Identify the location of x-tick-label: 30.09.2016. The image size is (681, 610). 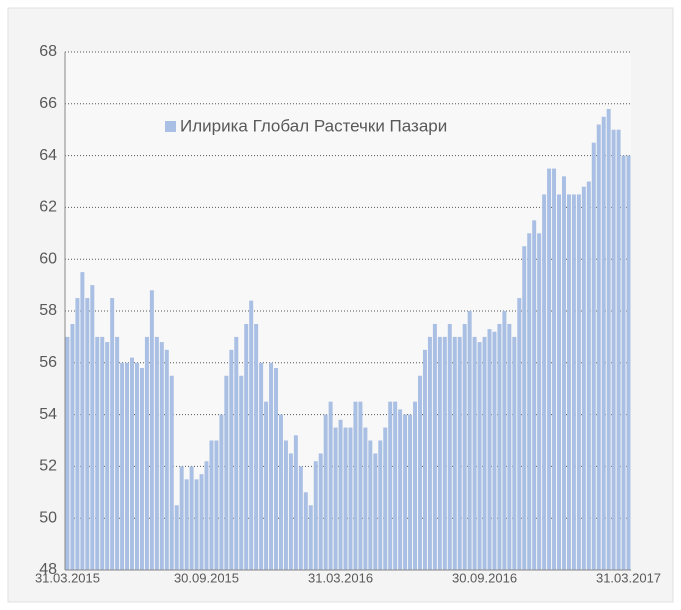
(484, 577).